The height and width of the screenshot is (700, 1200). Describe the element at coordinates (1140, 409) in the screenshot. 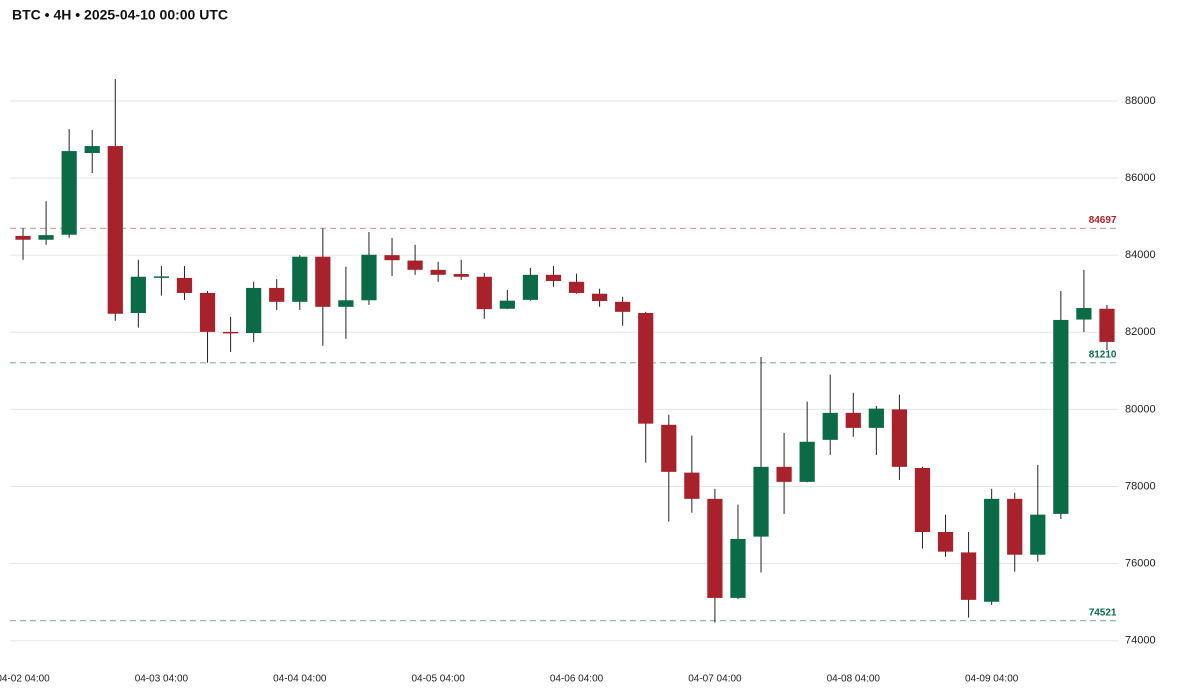

I see `y-tick-label: 80000` at that location.